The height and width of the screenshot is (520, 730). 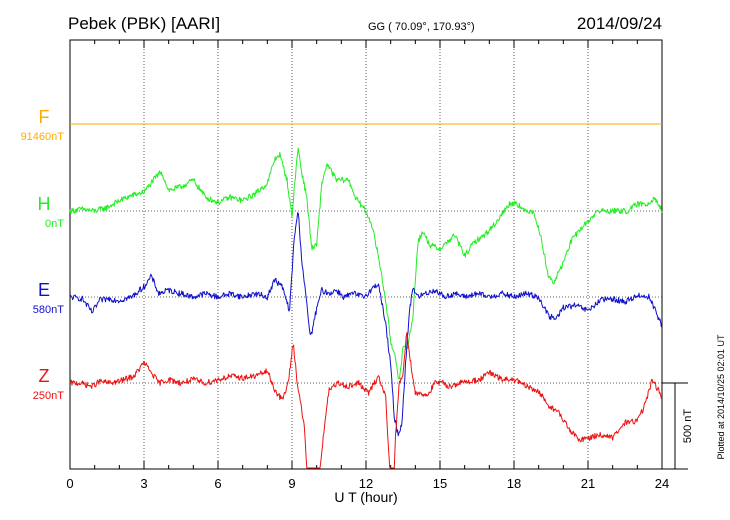 I want to click on x-tick-label: 9, so click(x=291, y=483).